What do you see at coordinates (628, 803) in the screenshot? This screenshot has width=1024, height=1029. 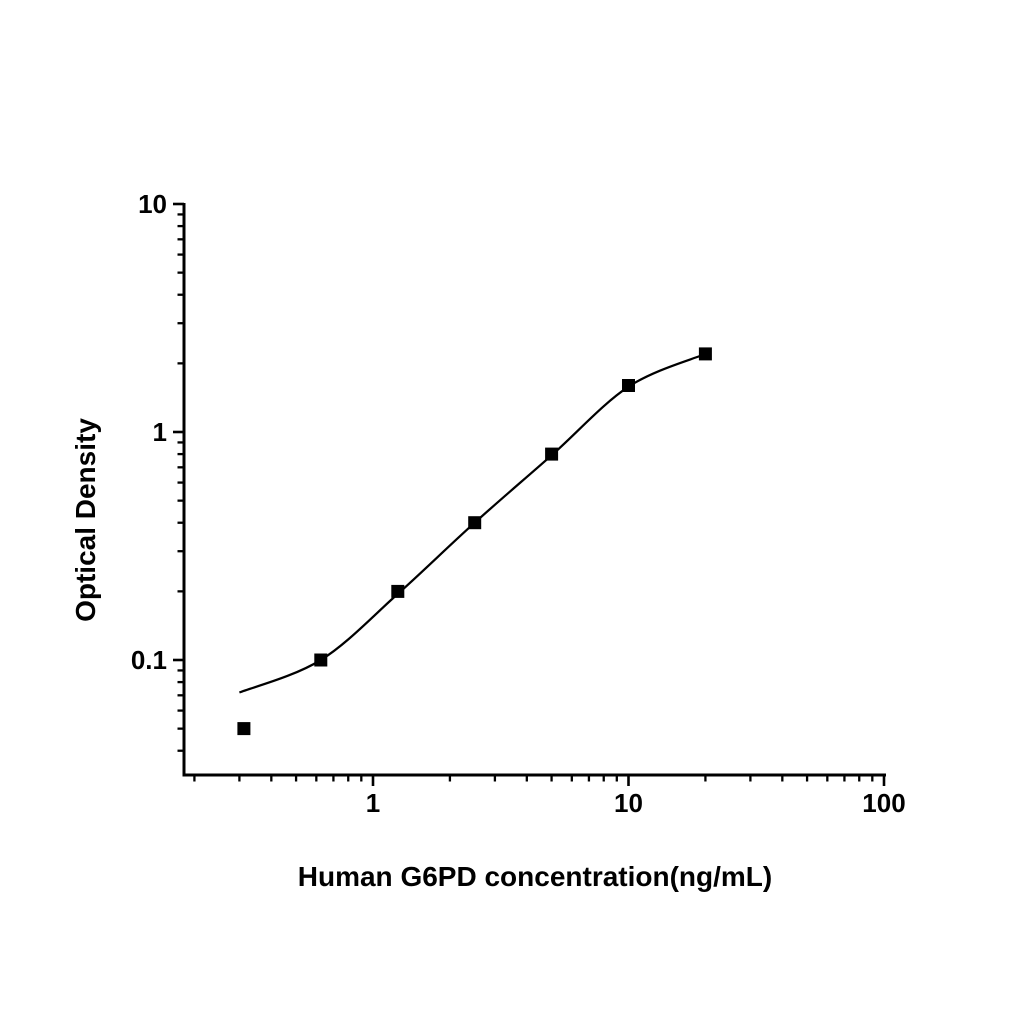 I see `x-tick-label: 10` at bounding box center [628, 803].